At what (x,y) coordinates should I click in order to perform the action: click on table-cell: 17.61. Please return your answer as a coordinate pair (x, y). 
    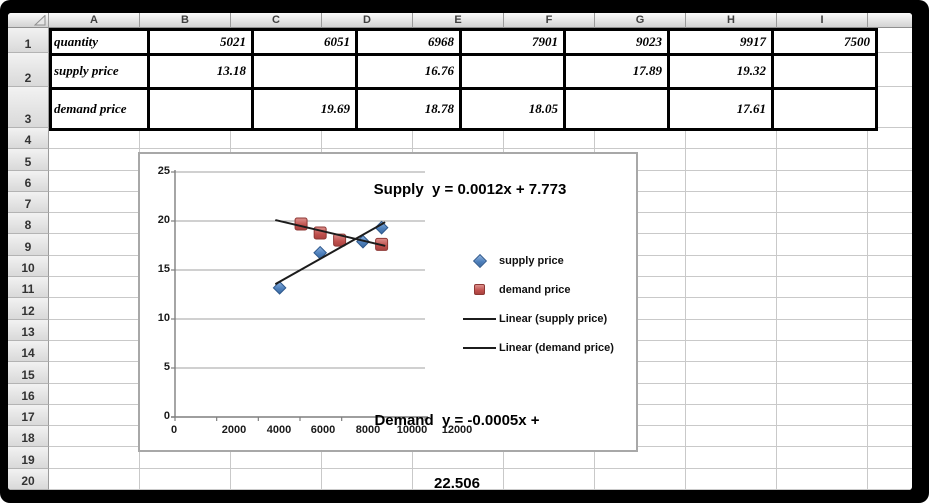
    Looking at the image, I should click on (720, 109).